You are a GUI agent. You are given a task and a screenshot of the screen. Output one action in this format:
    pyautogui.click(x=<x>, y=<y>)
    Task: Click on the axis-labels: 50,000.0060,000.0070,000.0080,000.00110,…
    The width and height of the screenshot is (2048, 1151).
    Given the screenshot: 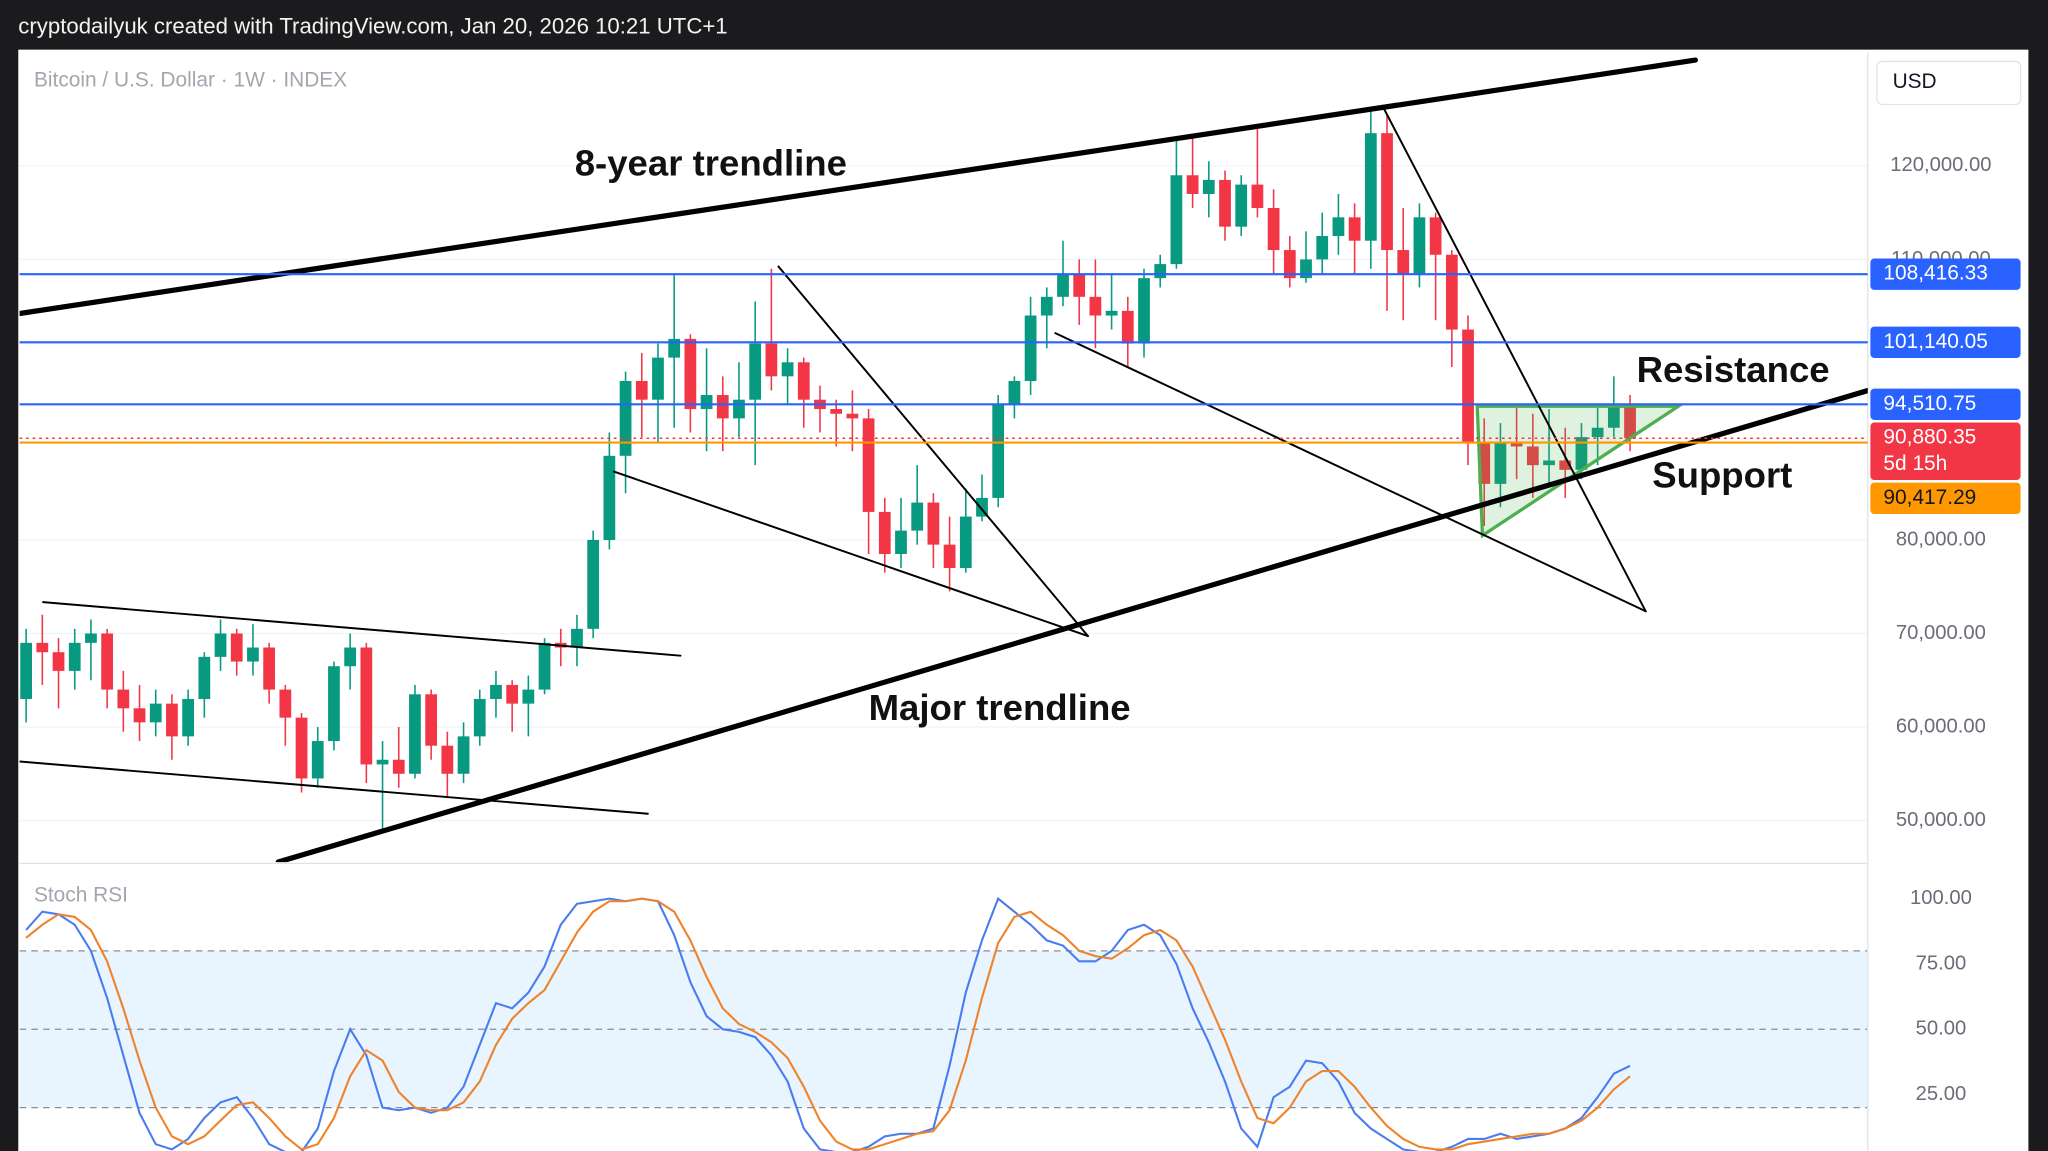 What is the action you would take?
    pyautogui.click(x=1945, y=629)
    